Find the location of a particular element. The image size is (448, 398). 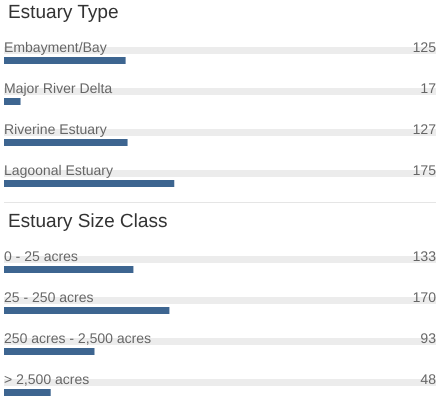

y-tick-label: > 2,500 acres is located at coordinates (47, 379).